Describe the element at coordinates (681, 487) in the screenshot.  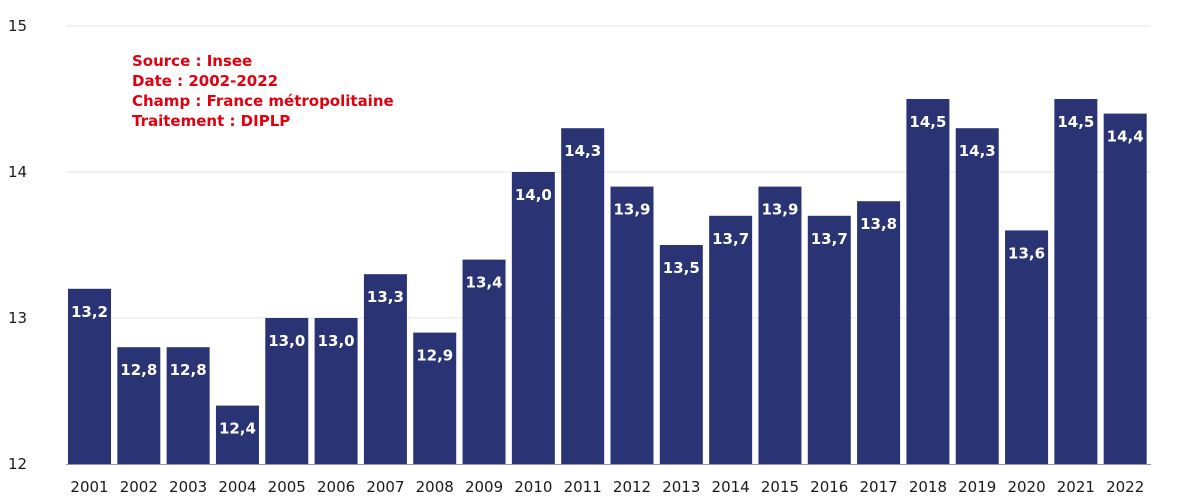
I see `x-tick-label: 2013` at that location.